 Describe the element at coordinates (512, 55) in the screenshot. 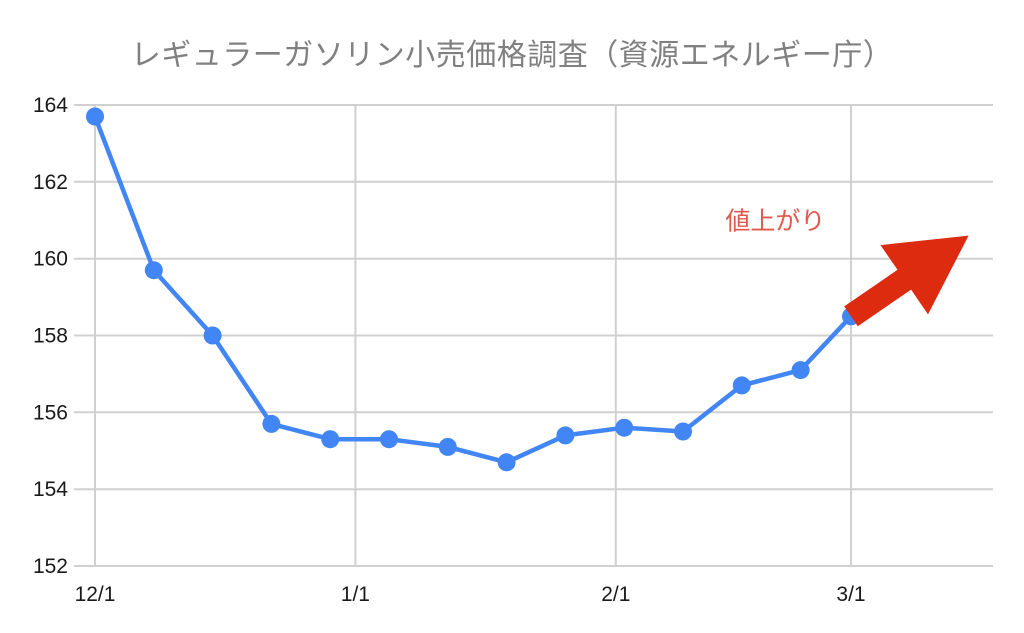

I see `chart-title: レギュラーガソリン小売価格調査（資源エネルギー庁）` at that location.